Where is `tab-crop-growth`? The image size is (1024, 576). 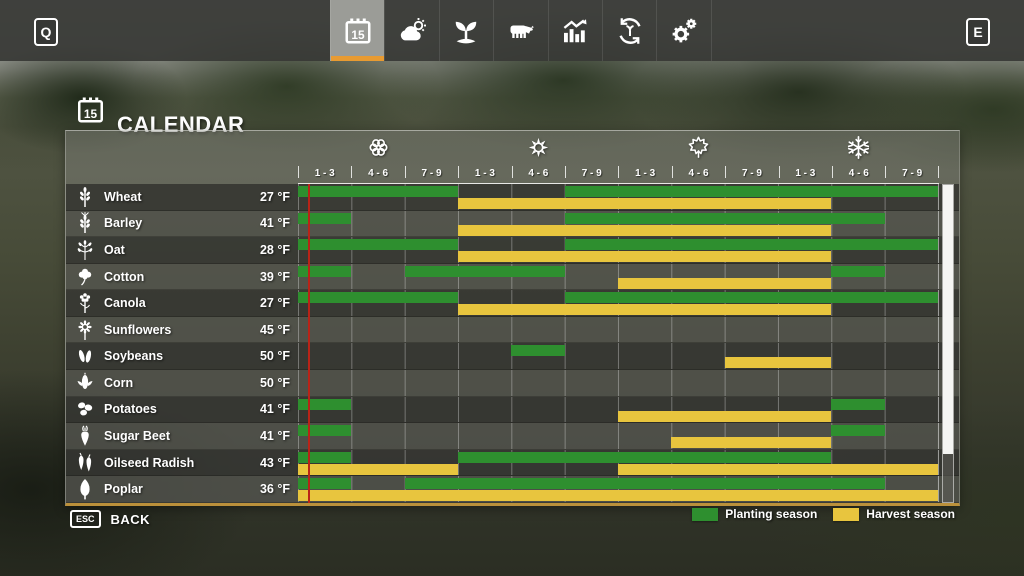 tab-crop-growth is located at coordinates (465, 30).